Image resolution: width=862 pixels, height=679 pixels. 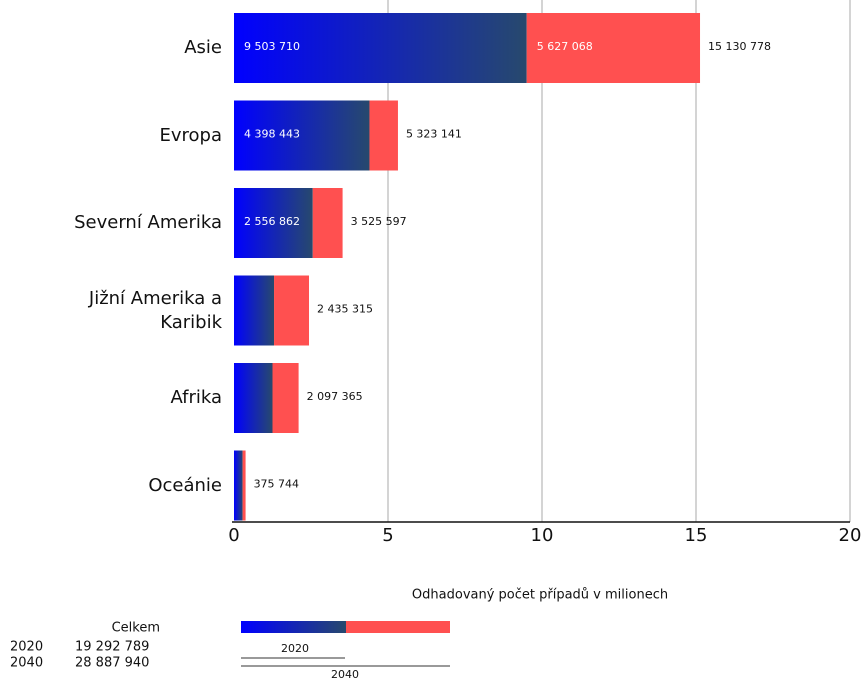 I want to click on total-label: 3 525 597, so click(x=379, y=221).